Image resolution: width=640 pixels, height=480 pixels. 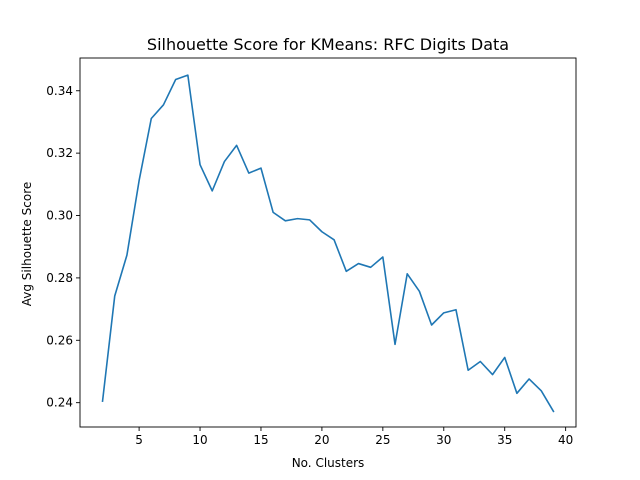 I want to click on x-axis-label: No. Clusters, so click(x=328, y=463).